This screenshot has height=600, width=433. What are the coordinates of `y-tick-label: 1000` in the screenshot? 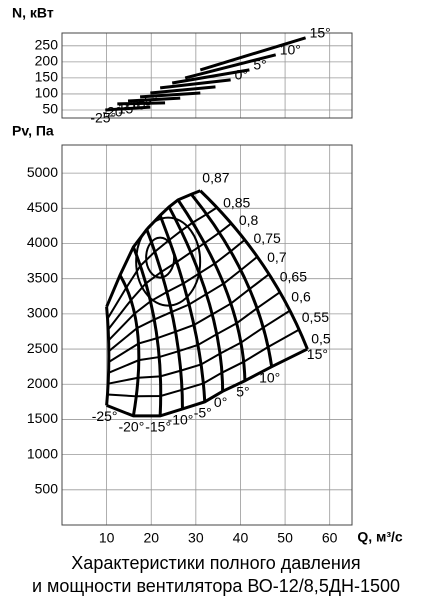 It's located at (42, 453).